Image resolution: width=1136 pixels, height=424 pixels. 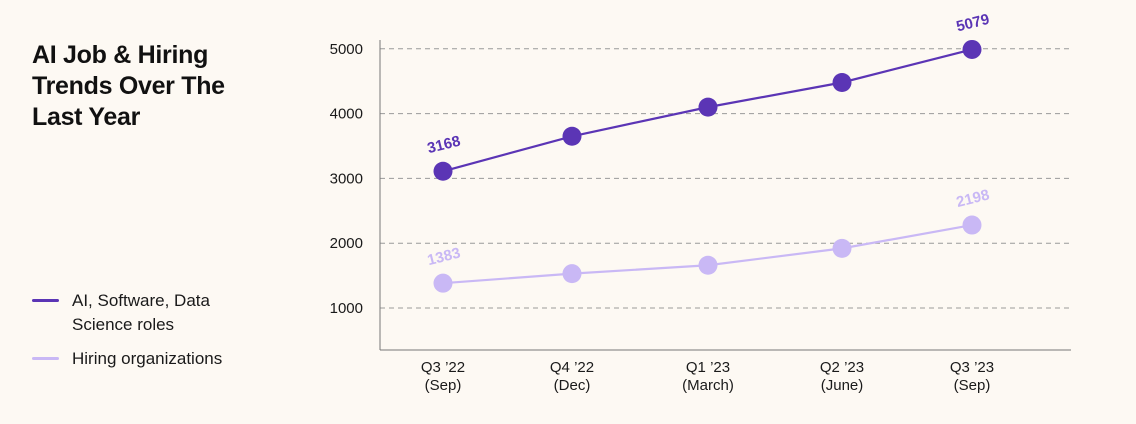 I want to click on data-label: 1383, so click(x=444, y=257).